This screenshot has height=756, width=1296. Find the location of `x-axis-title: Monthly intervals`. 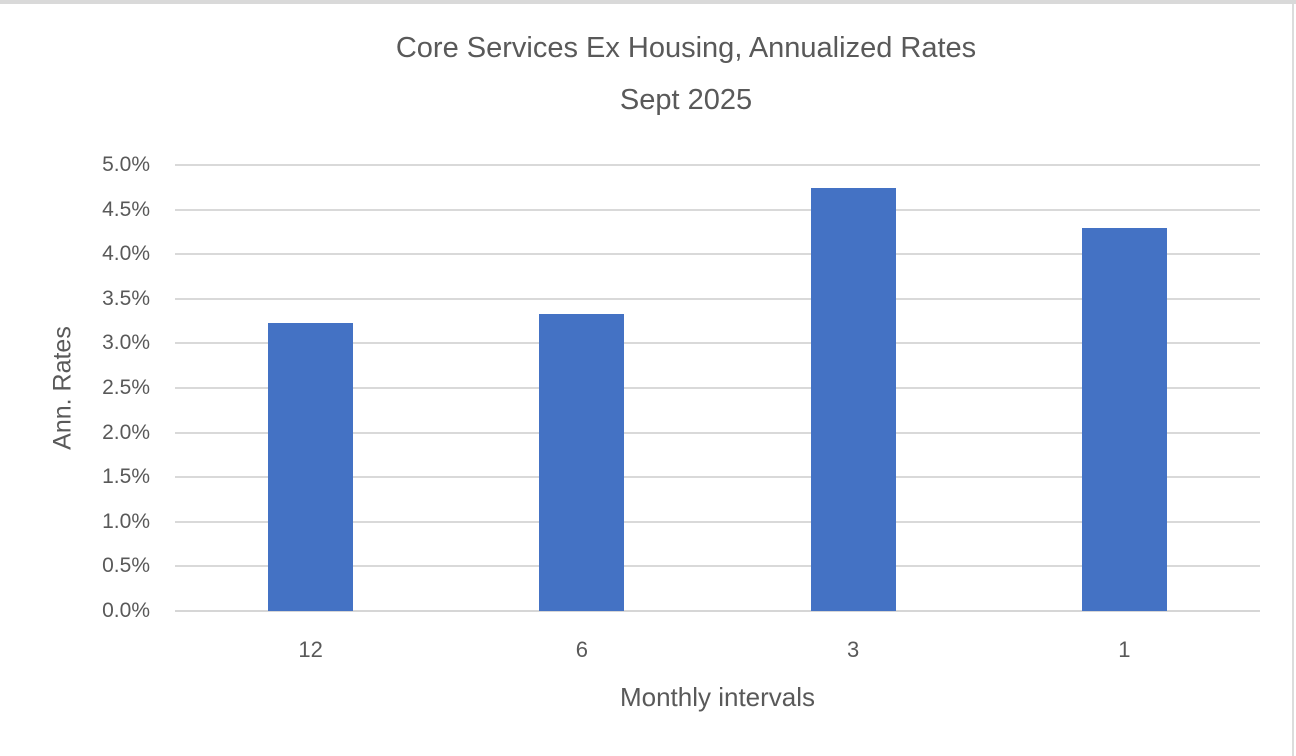

x-axis-title: Monthly intervals is located at coordinates (717, 697).